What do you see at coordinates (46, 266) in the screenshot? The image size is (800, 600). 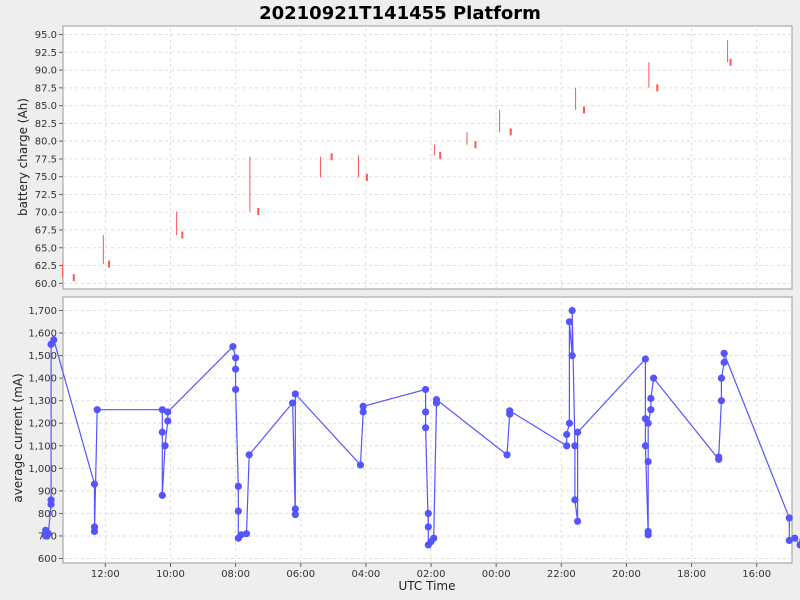 I see `battery-y-tick-label: 62.5` at bounding box center [46, 266].